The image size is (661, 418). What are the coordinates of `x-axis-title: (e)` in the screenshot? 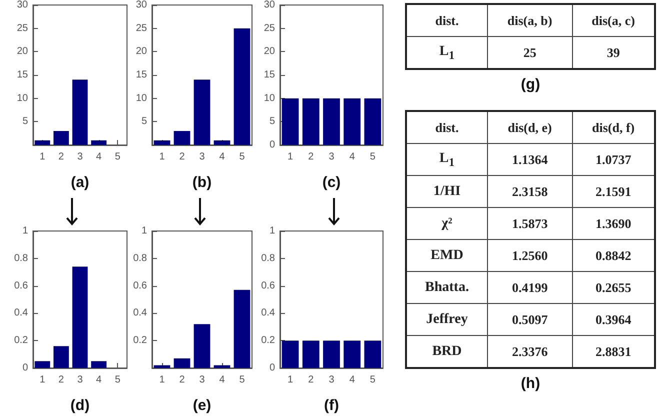 It's located at (202, 405).